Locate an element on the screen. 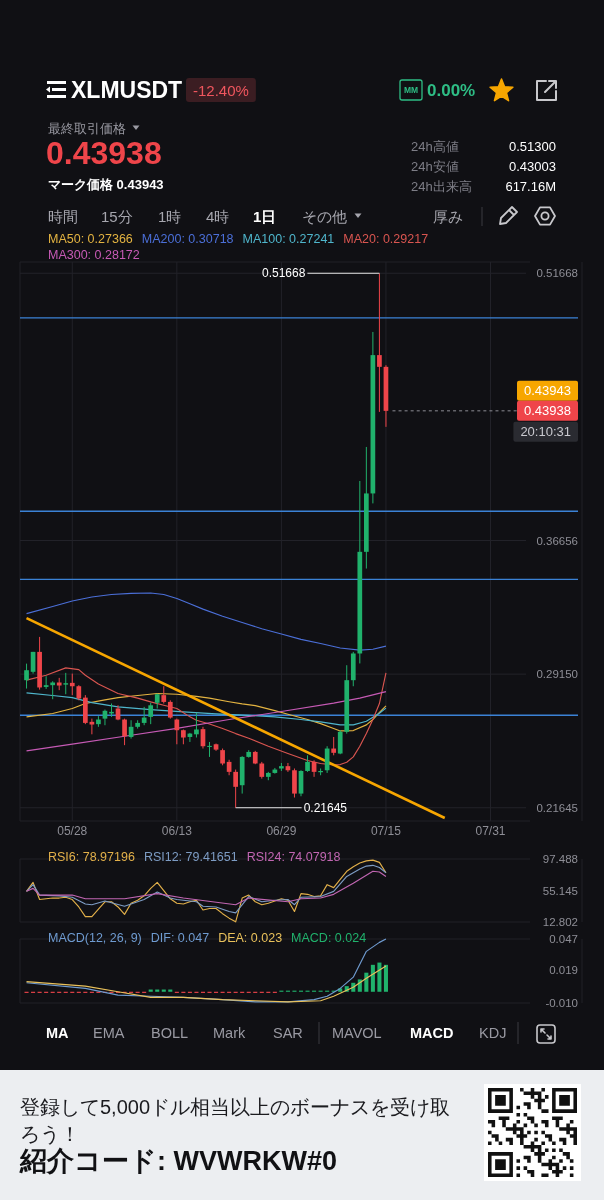 Image resolution: width=604 pixels, height=1200 pixels. text: 0.43003 is located at coordinates (532, 166).